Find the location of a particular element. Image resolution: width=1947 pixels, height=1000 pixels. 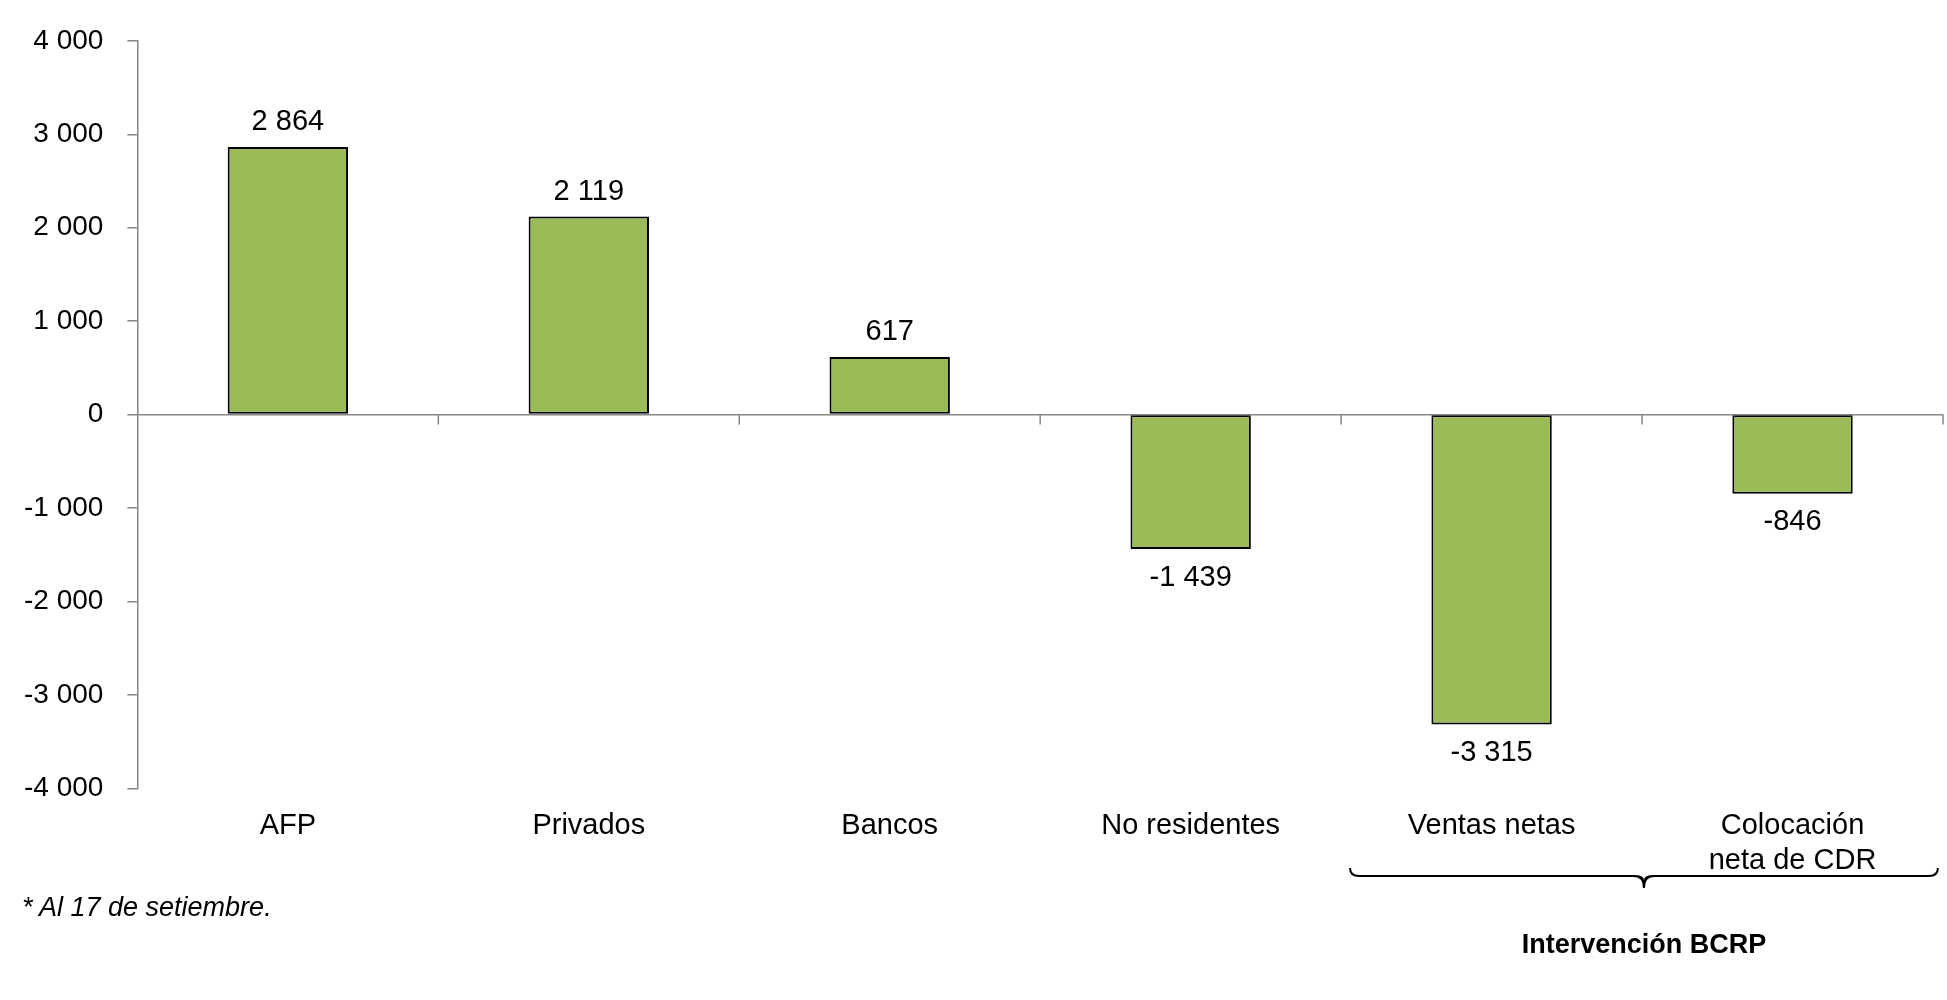

data-label: -3 315 is located at coordinates (1491, 750).